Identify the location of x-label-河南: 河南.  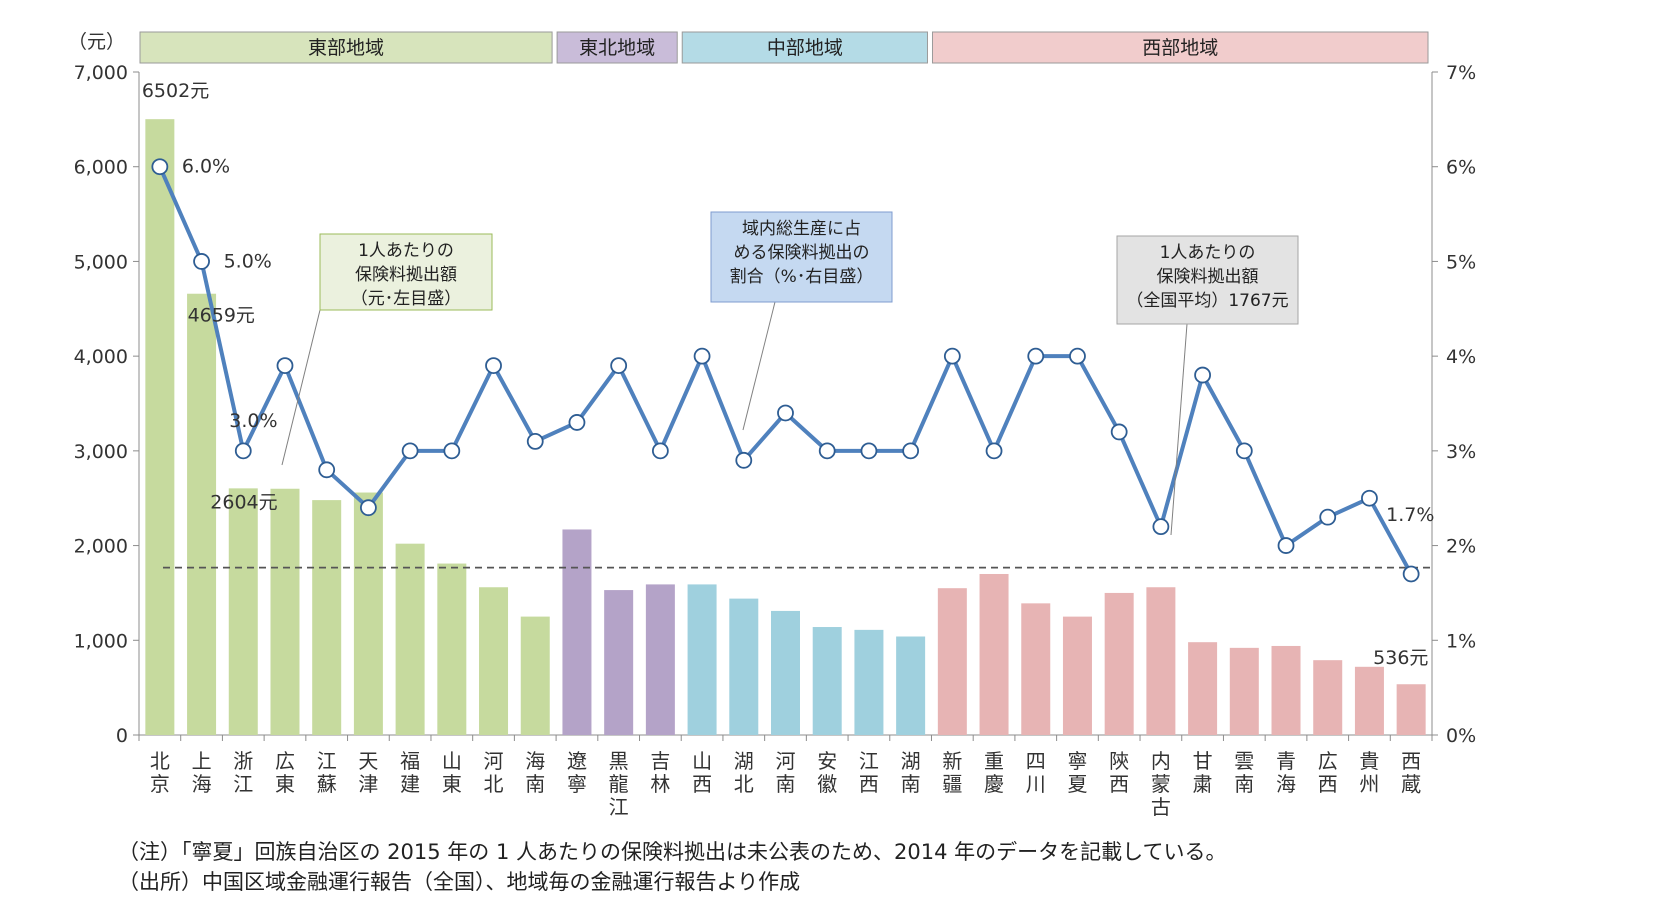
(786, 772).